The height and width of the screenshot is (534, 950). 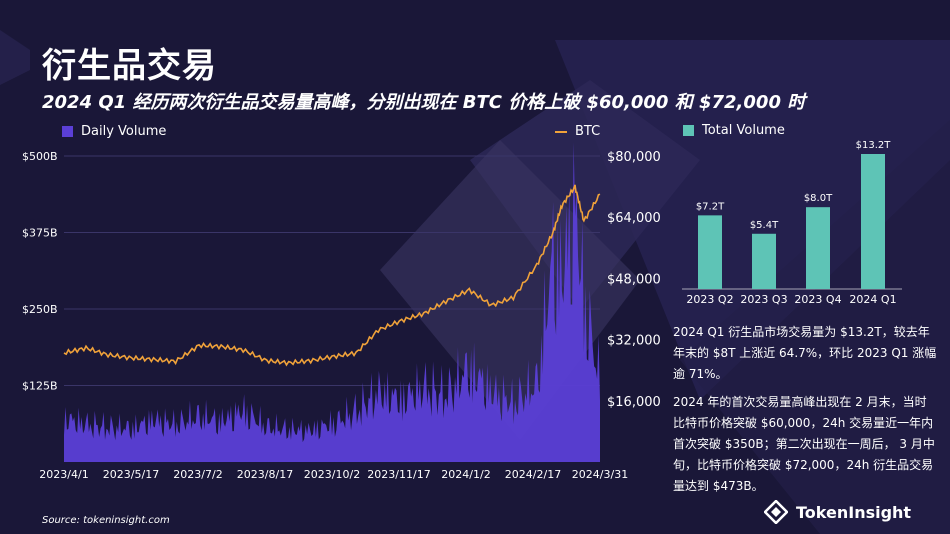 What do you see at coordinates (40, 309) in the screenshot?
I see `y-left-tick-label: $250B` at bounding box center [40, 309].